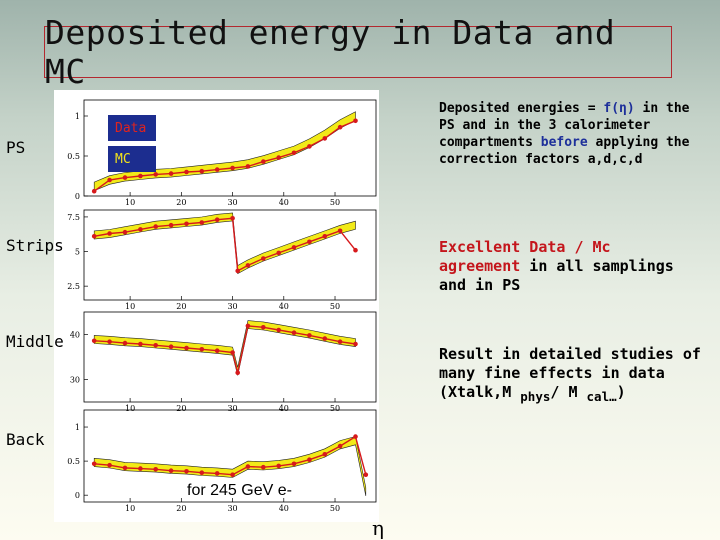 This screenshot has width=720, height=540. I want to click on note1-text-1: Deposited energies =, so click(521, 108).